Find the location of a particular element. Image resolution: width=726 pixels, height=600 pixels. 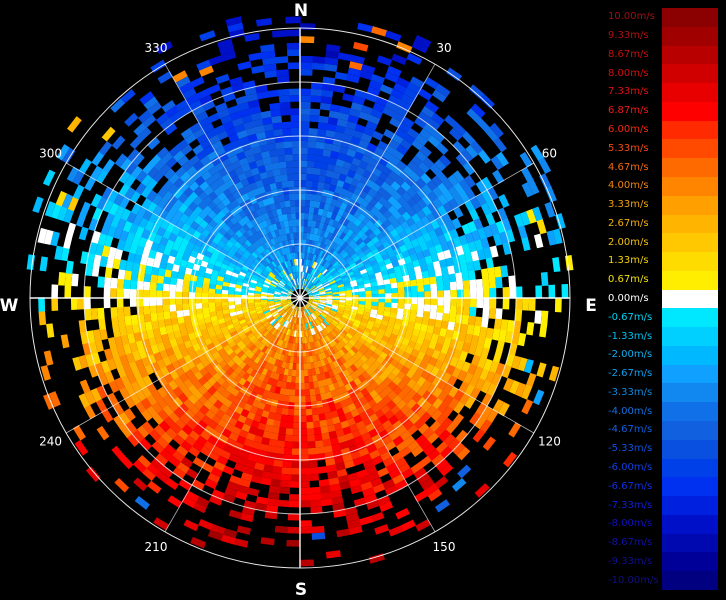

legend-label: -0.67m/s is located at coordinates (630, 317).